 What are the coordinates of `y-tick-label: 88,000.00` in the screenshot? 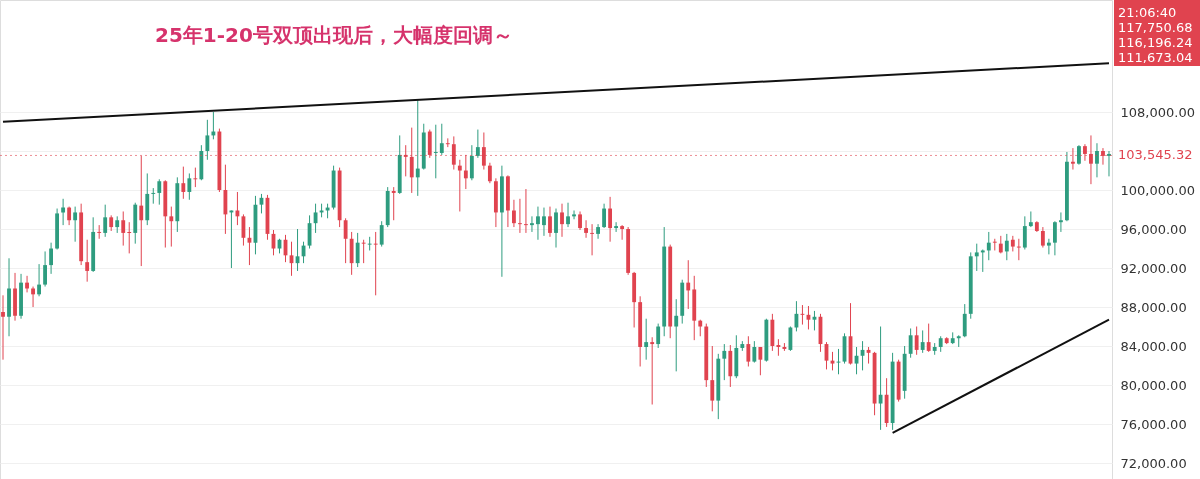 It's located at (1153, 307).